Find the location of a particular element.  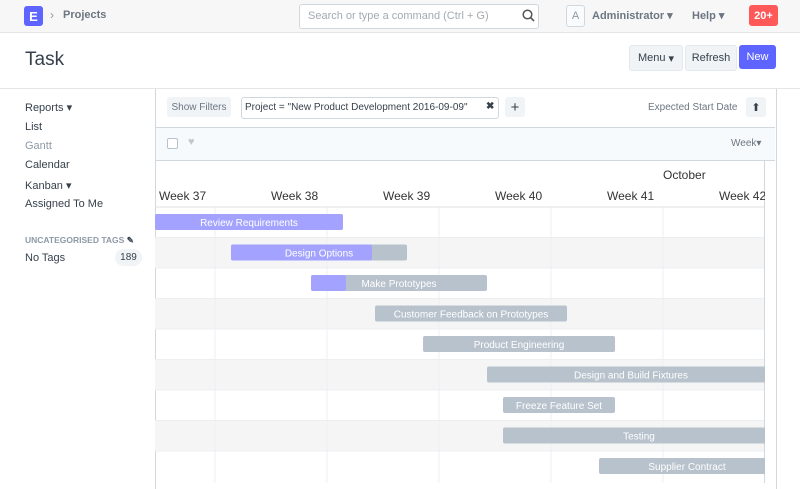

bar-label: Customer Feedback on Prototypes is located at coordinates (471, 315).